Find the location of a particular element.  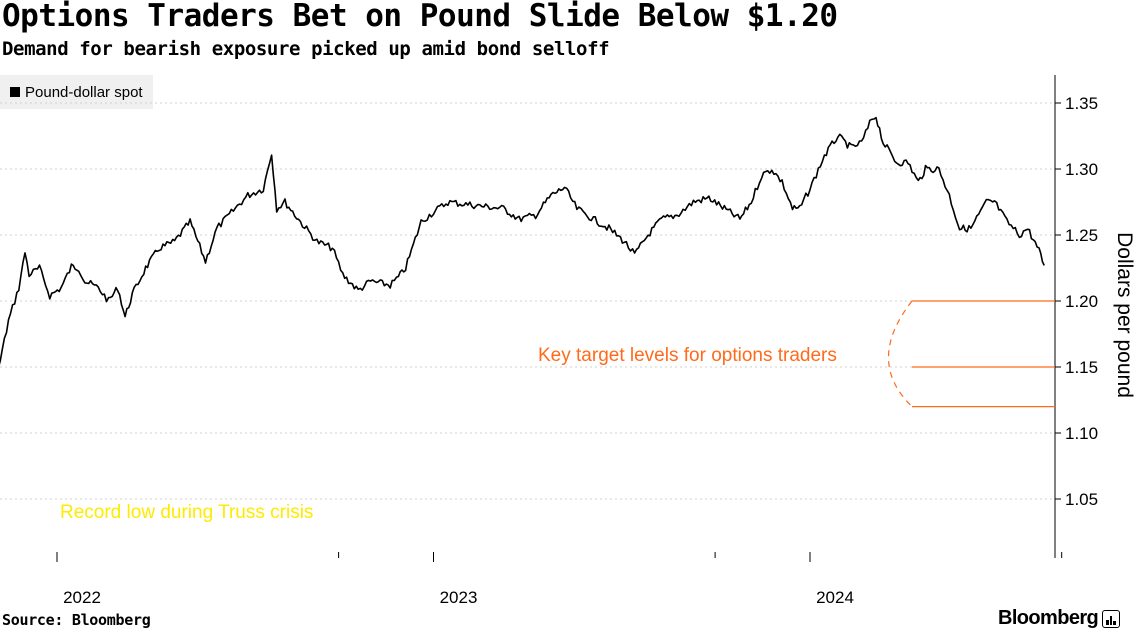

source-note: Source: Bloomberg is located at coordinates (76, 620).